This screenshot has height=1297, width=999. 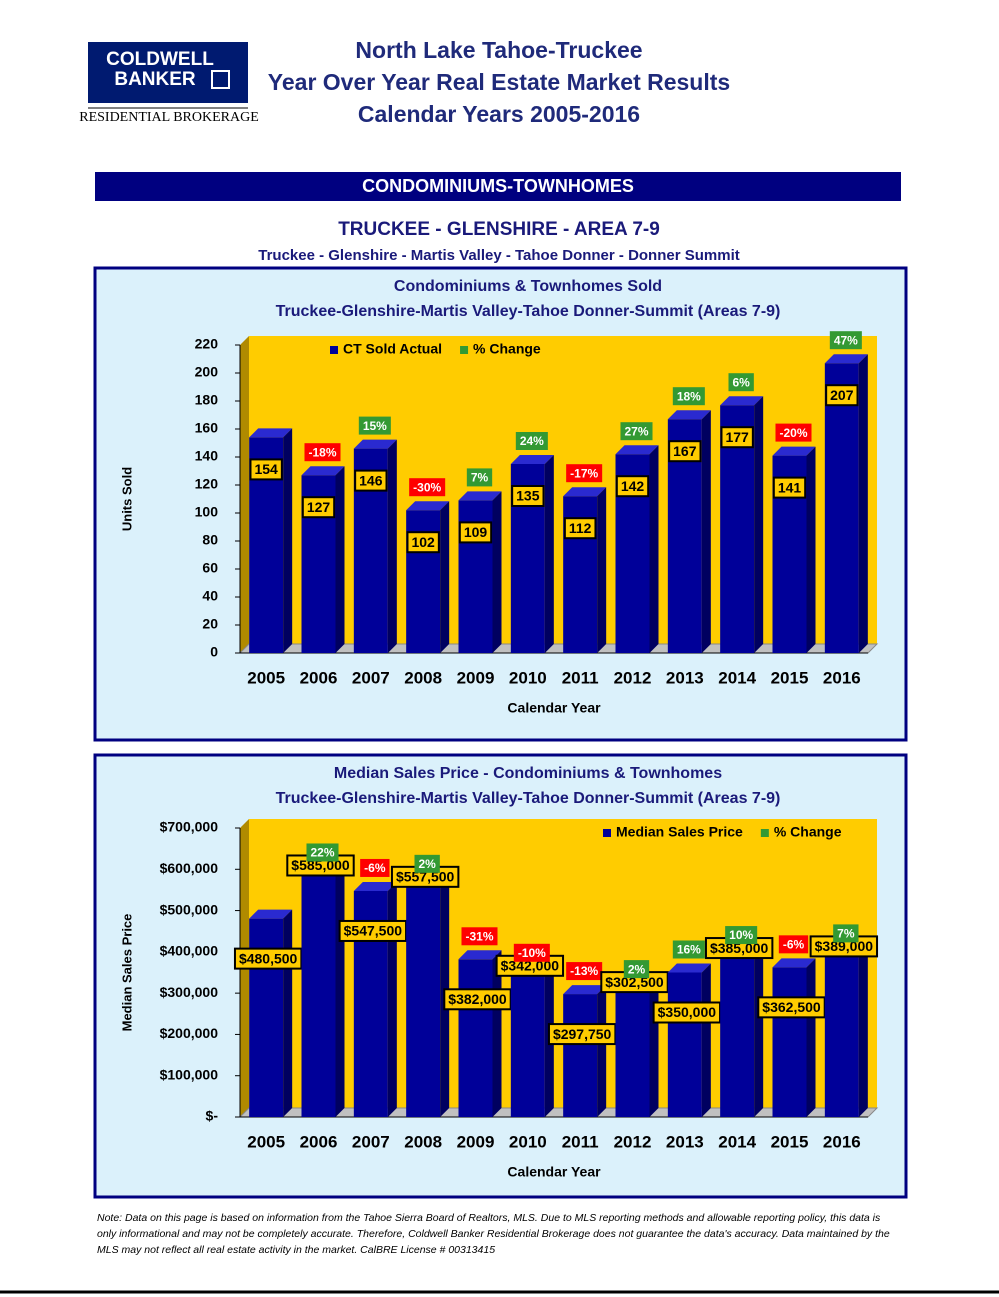 What do you see at coordinates (580, 1141) in the screenshot?
I see `x-tick-label: 2011` at bounding box center [580, 1141].